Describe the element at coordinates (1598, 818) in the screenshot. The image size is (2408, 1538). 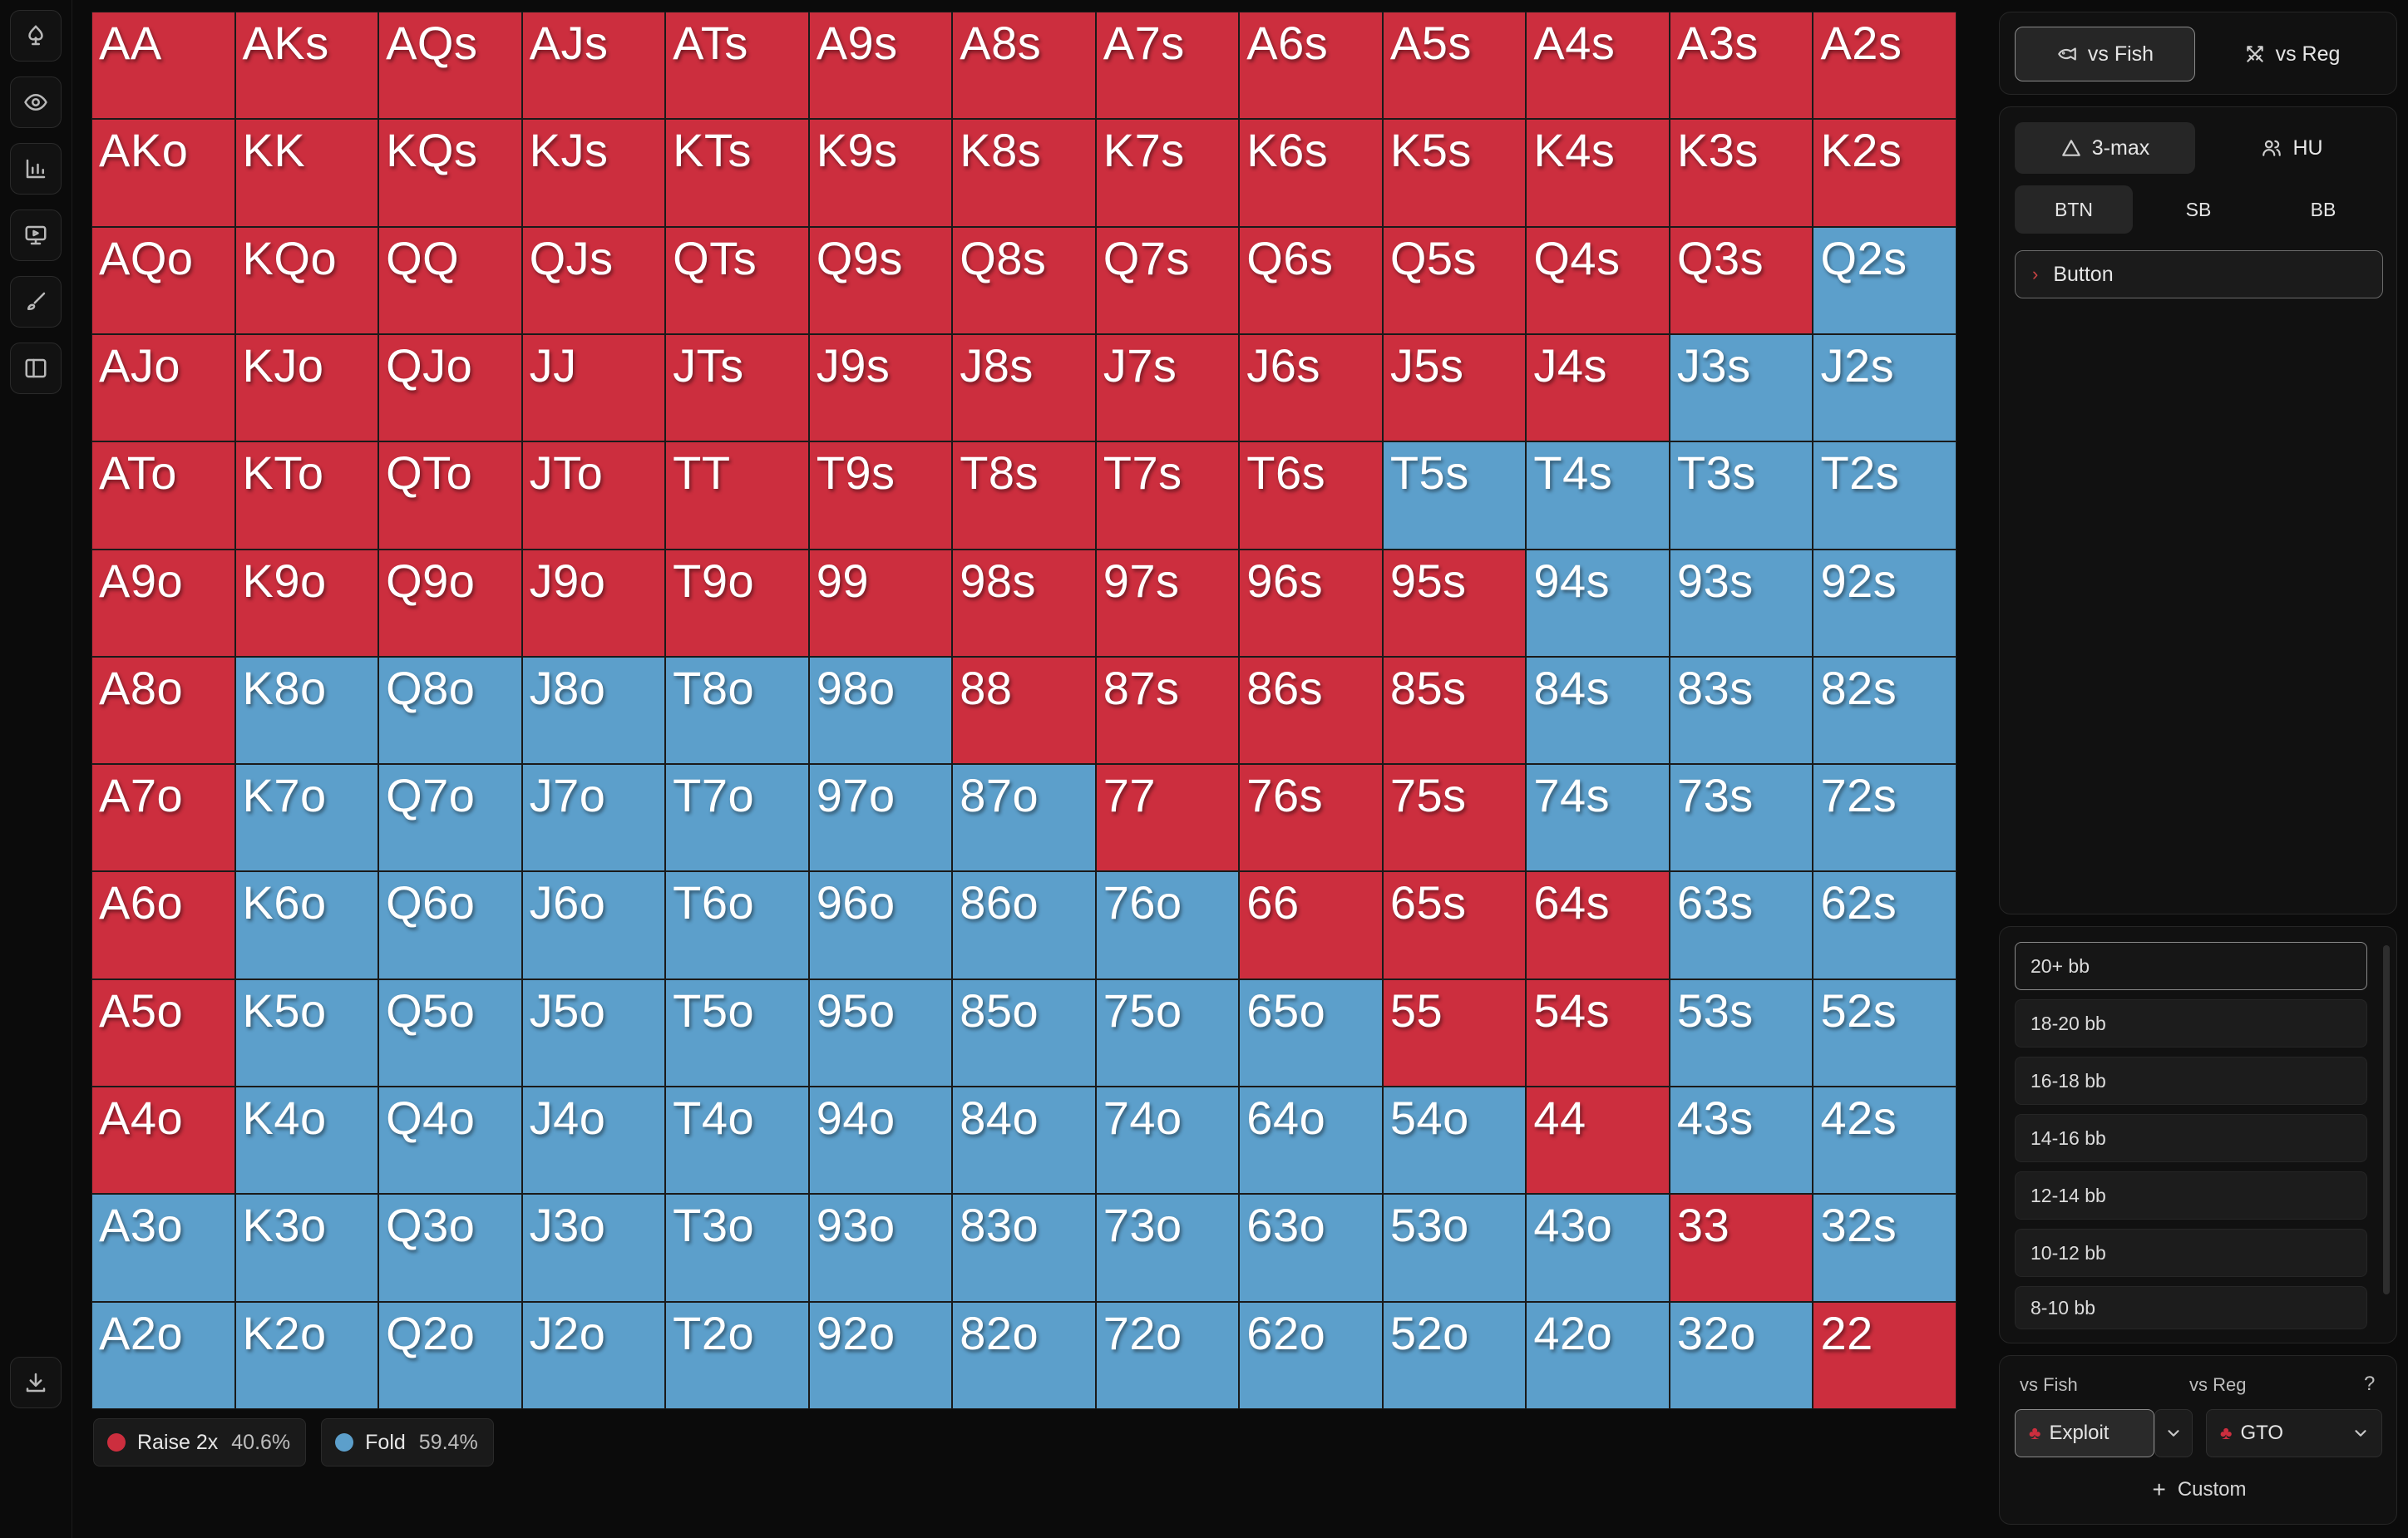
I see `hand-cell-74s: 74s` at that location.